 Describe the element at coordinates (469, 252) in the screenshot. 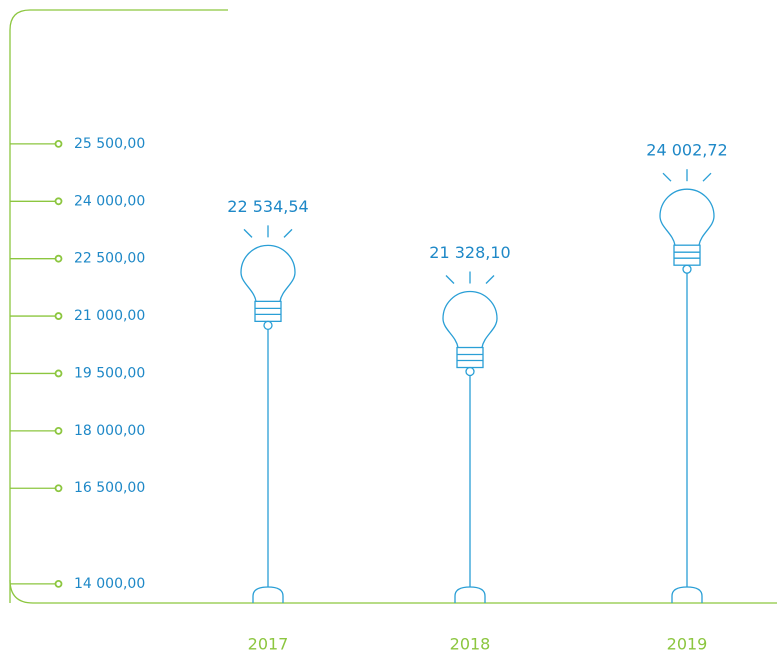

I see `value-label: 21 328,10` at that location.